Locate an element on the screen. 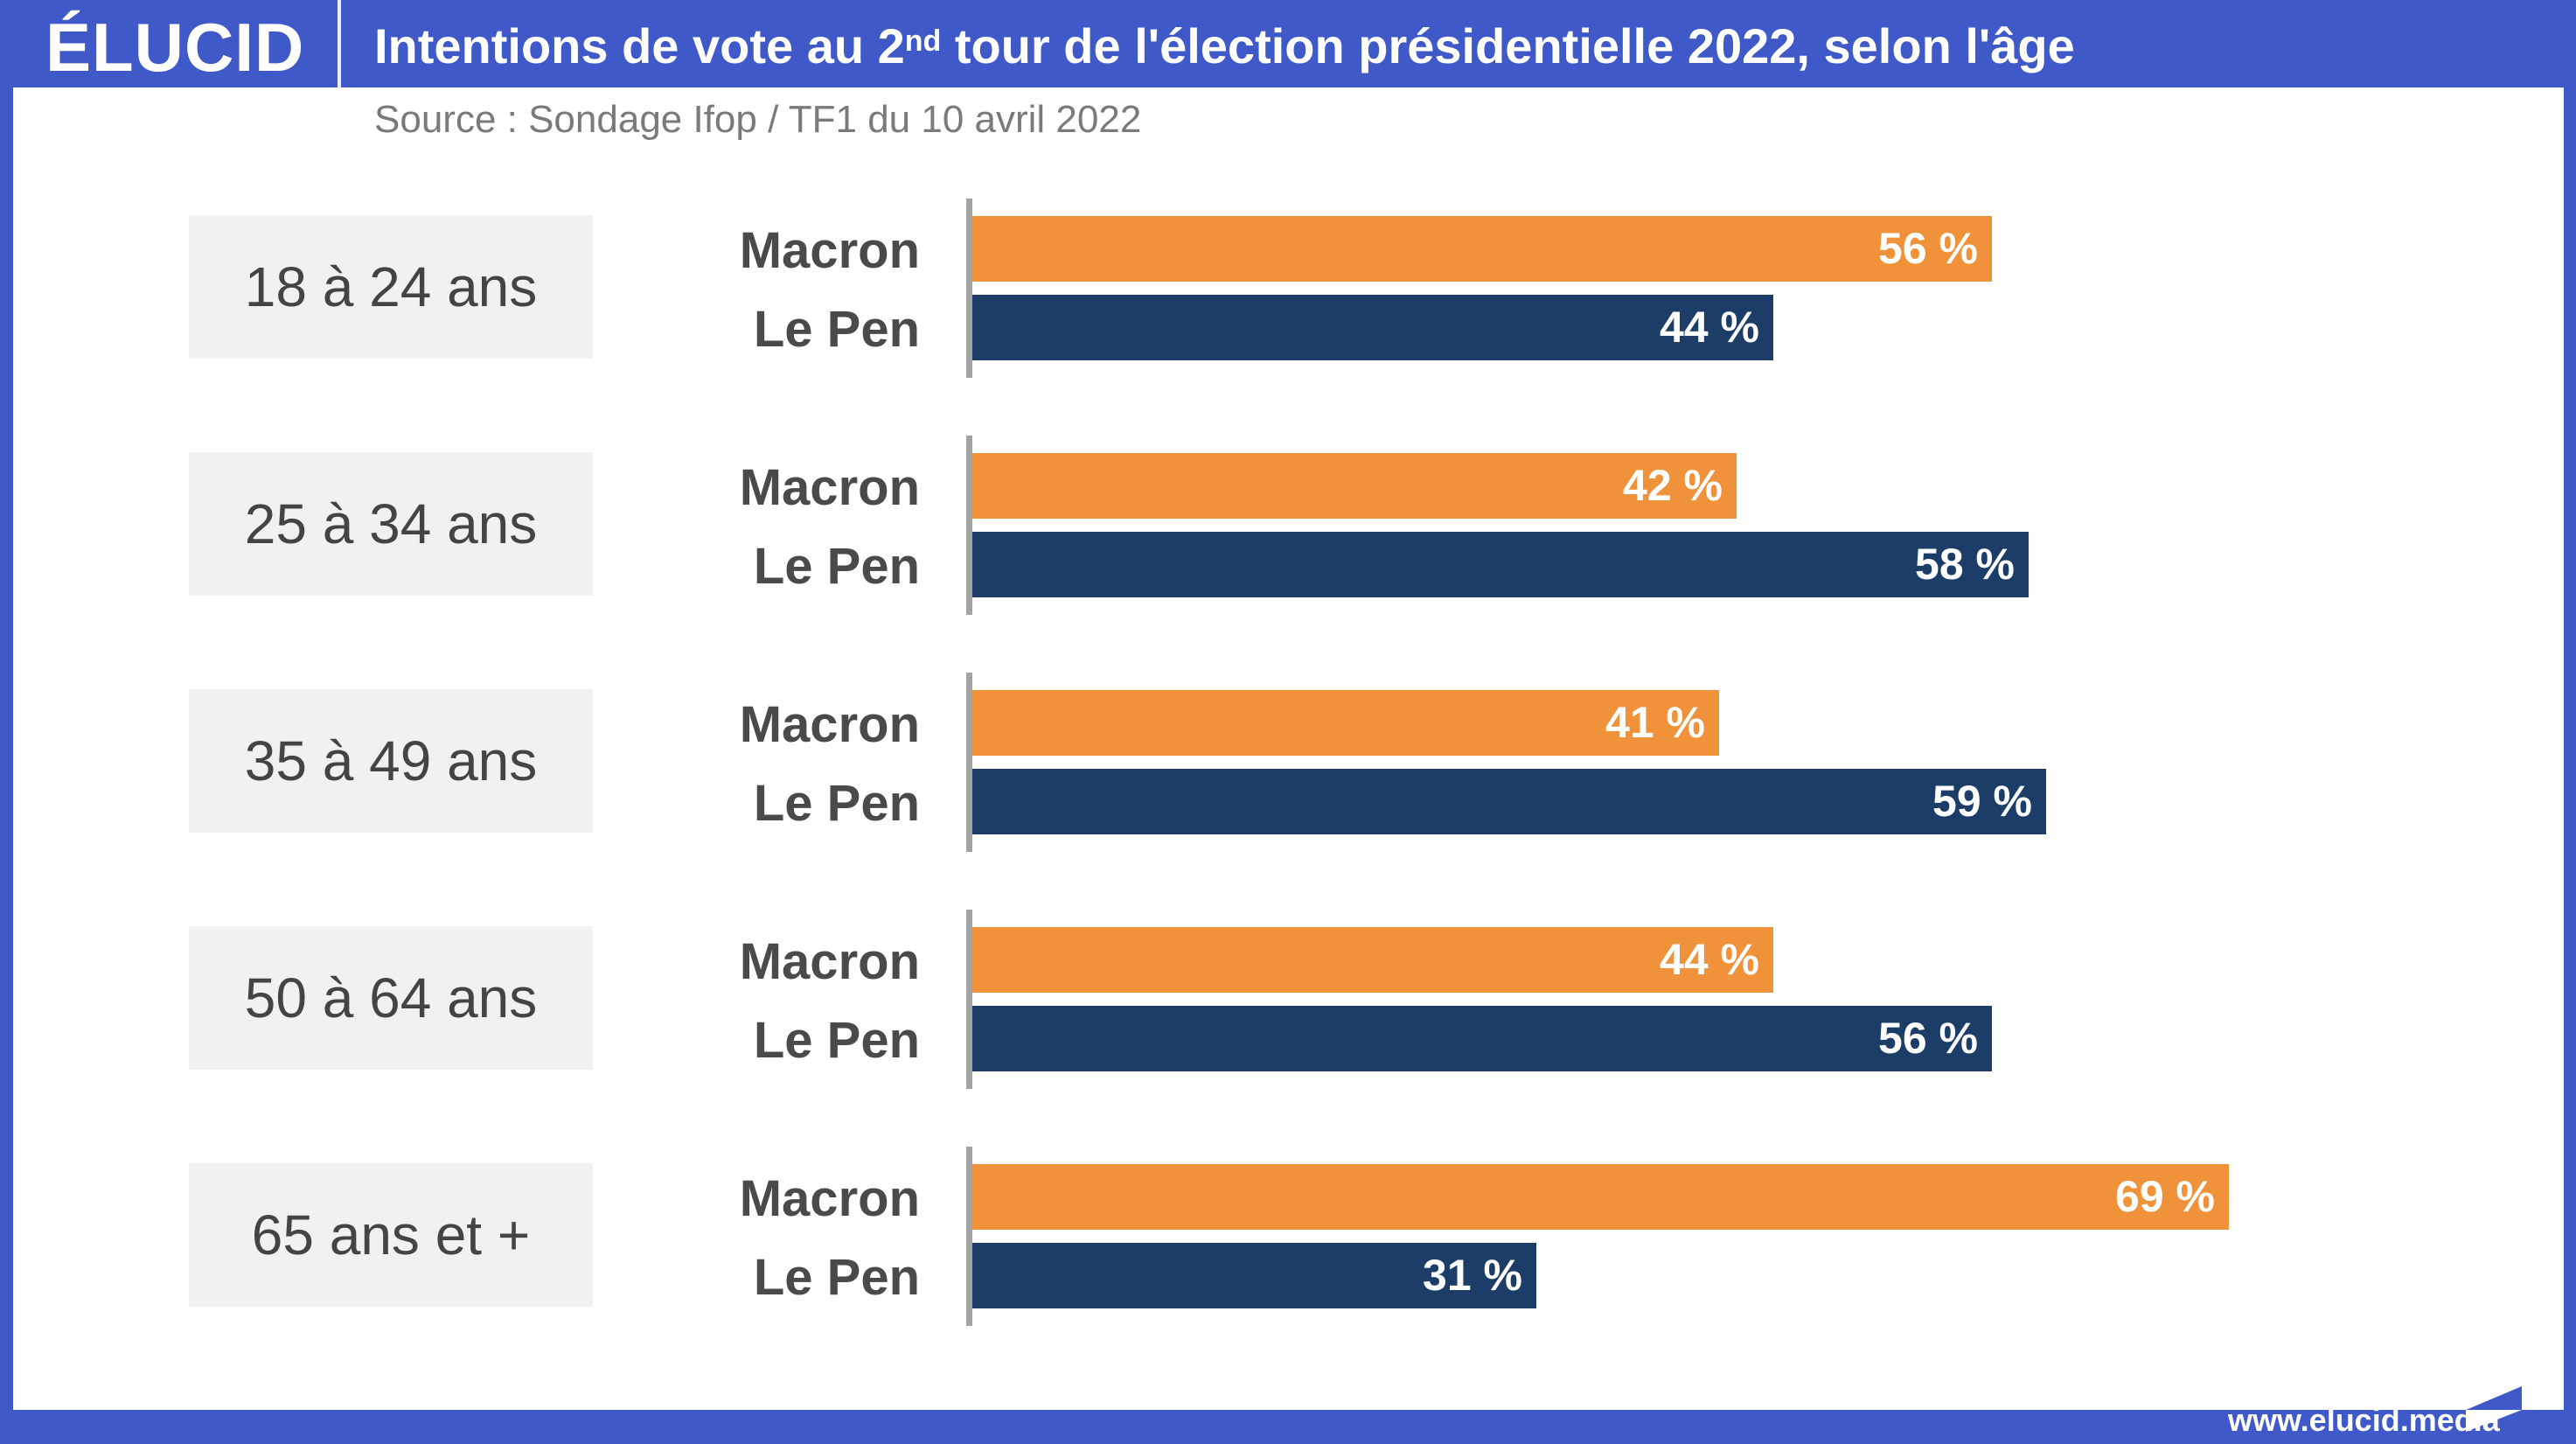 The height and width of the screenshot is (1444, 2576). title-part-1: Intentions de vote au 2 is located at coordinates (639, 45).